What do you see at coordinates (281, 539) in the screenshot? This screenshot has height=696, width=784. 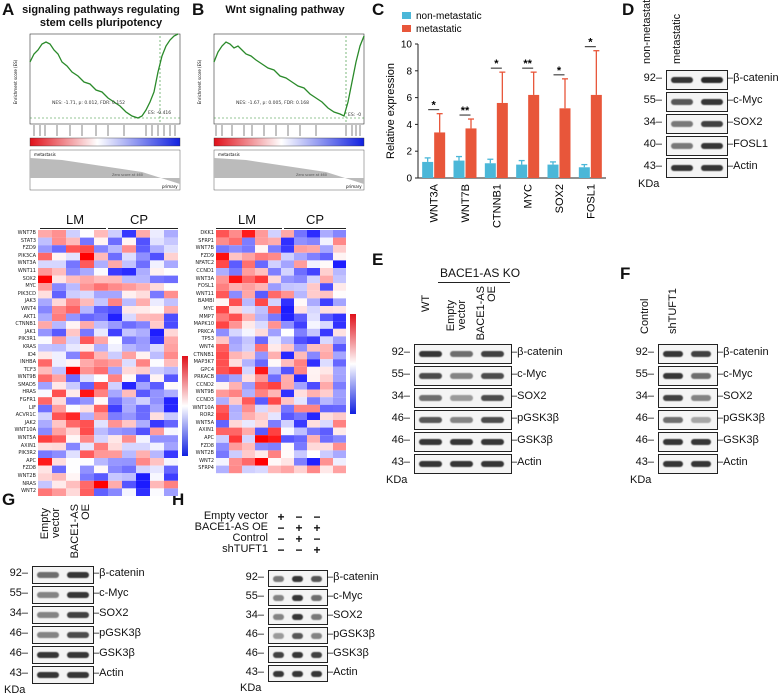 I see `condition-sign: −` at bounding box center [281, 539].